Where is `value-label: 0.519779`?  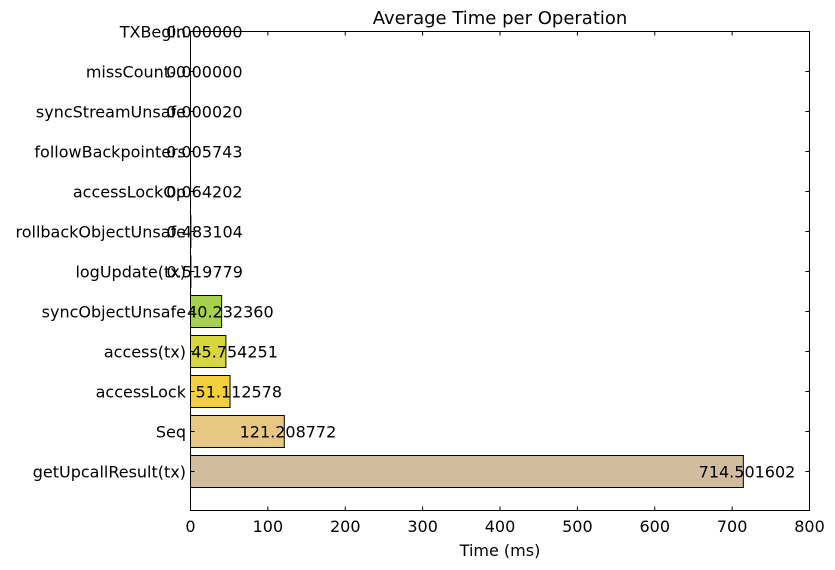 value-label: 0.519779 is located at coordinates (205, 272).